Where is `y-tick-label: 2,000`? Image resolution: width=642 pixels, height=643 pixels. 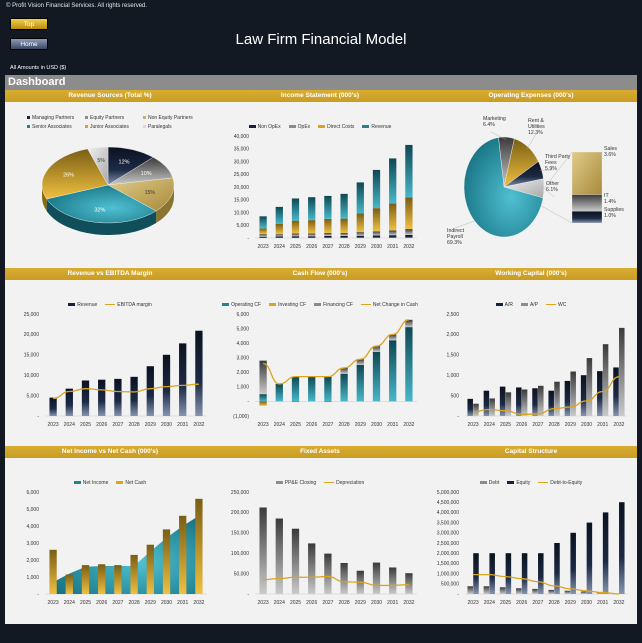 y-tick-label: 2,000 is located at coordinates (32, 561).